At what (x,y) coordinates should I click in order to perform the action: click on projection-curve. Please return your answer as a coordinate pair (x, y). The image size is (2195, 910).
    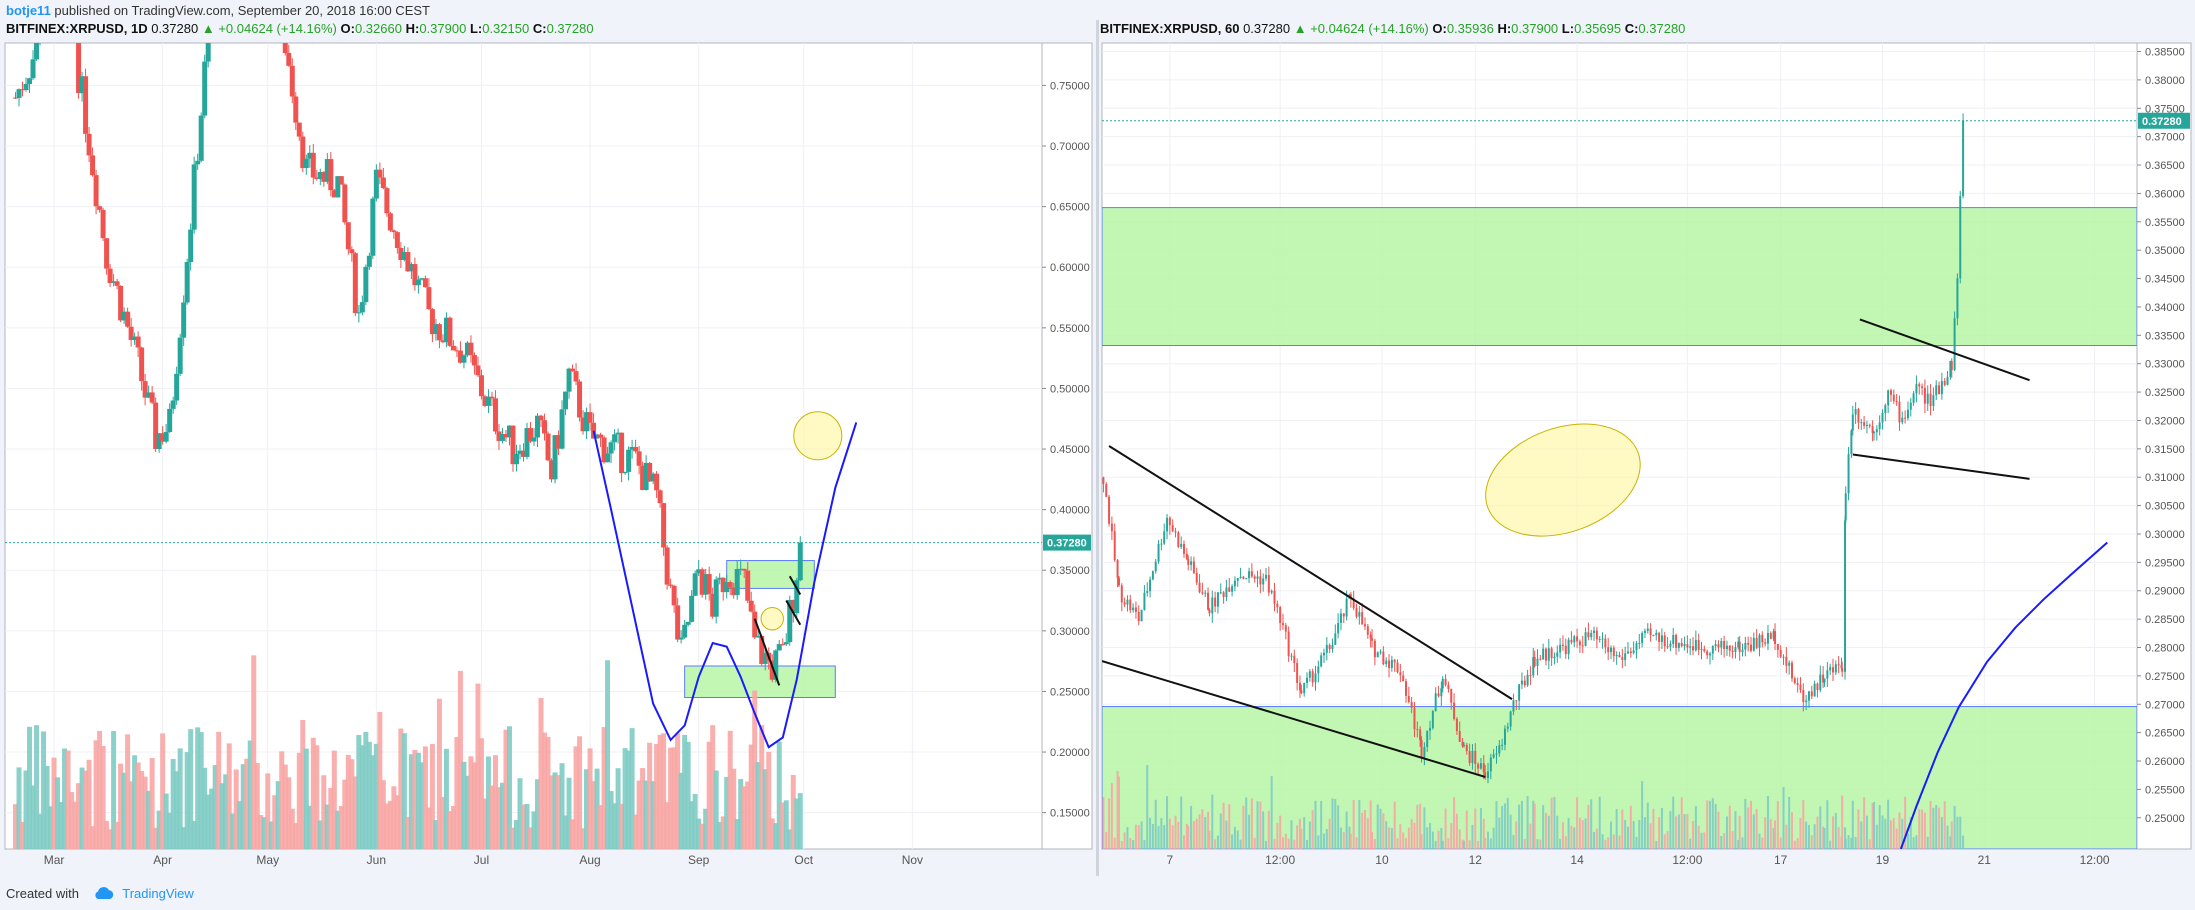
    Looking at the image, I should click on (2003, 695).